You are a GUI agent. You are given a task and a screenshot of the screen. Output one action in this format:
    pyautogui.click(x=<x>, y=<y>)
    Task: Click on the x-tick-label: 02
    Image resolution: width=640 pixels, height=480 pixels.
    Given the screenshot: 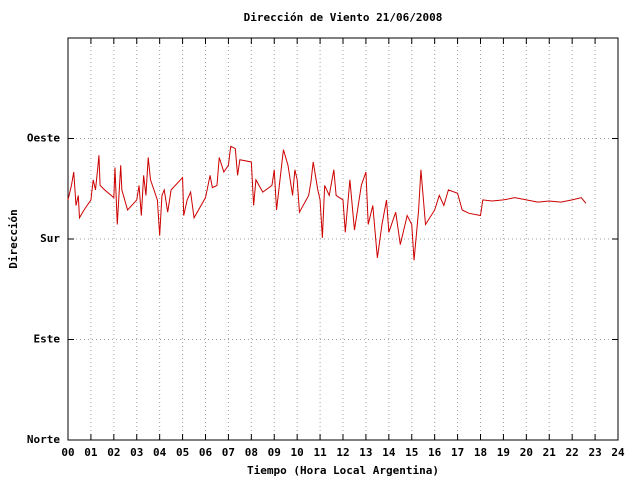 What is the action you would take?
    pyautogui.click(x=113, y=452)
    